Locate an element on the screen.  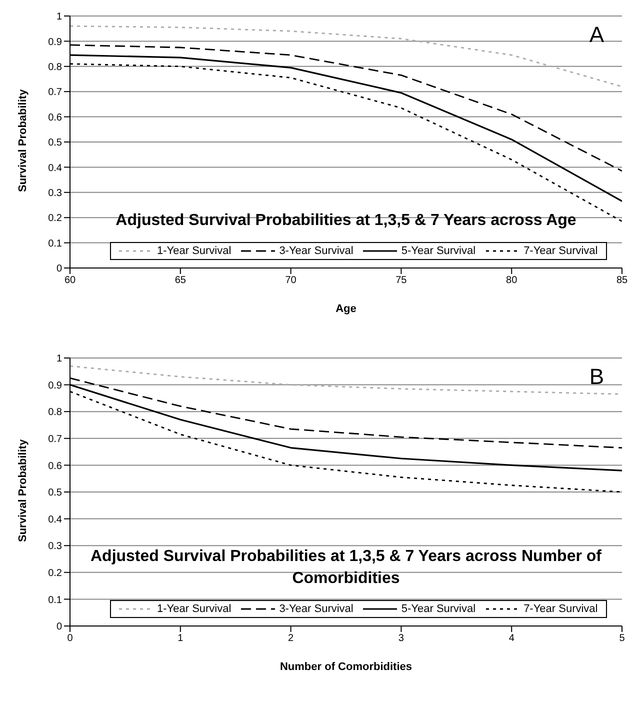
x-axis-title: Age is located at coordinates (346, 309).